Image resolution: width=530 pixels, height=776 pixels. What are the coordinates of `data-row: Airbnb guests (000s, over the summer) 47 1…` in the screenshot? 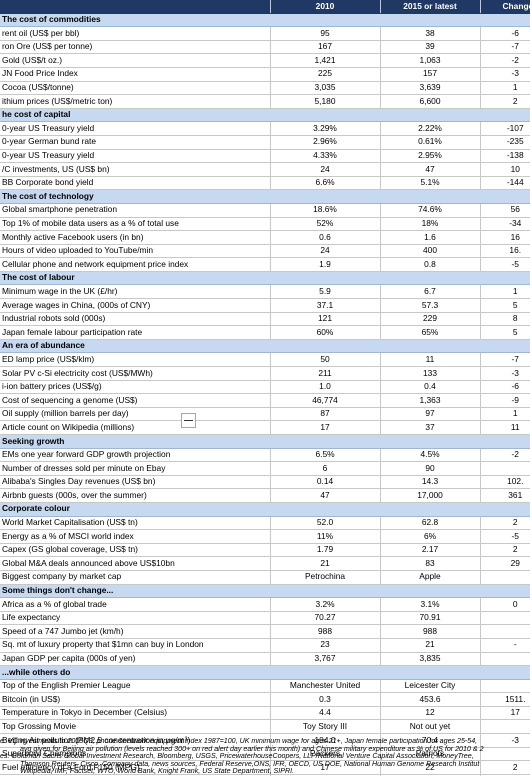 It's located at (265, 495).